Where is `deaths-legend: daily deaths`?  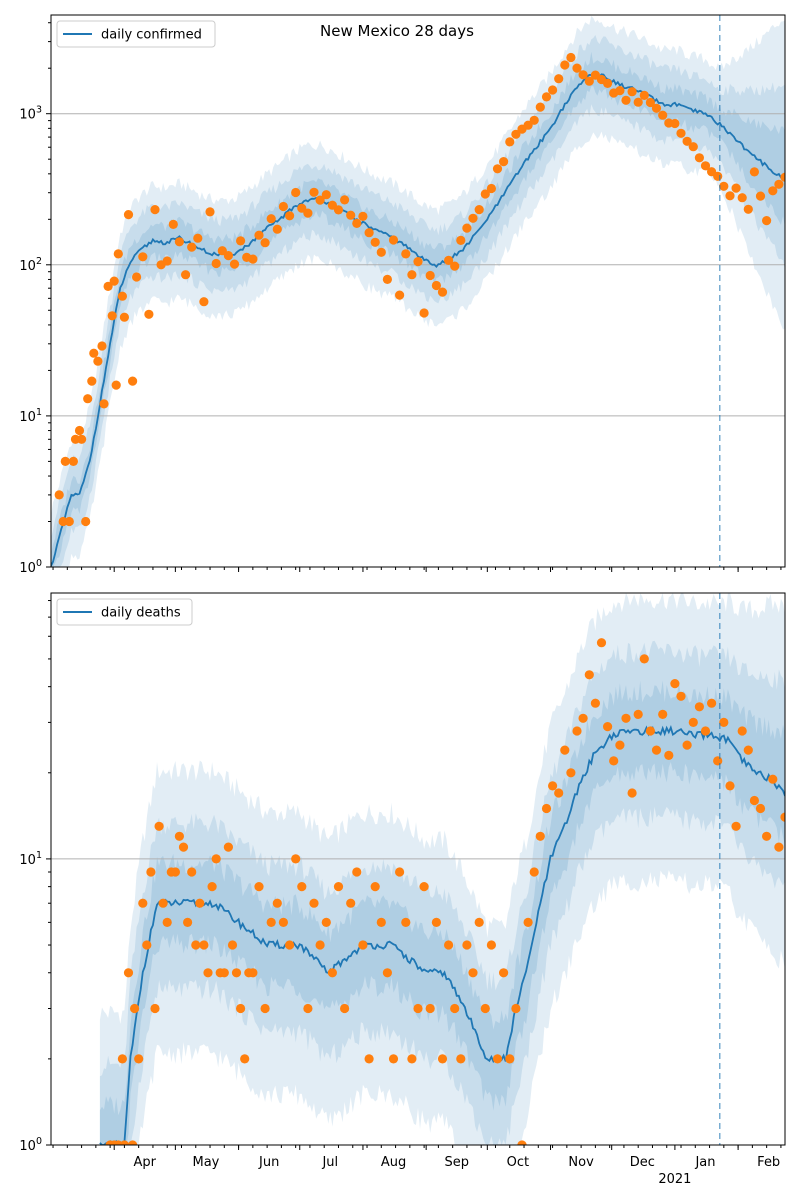
deaths-legend: daily deaths is located at coordinates (124, 612).